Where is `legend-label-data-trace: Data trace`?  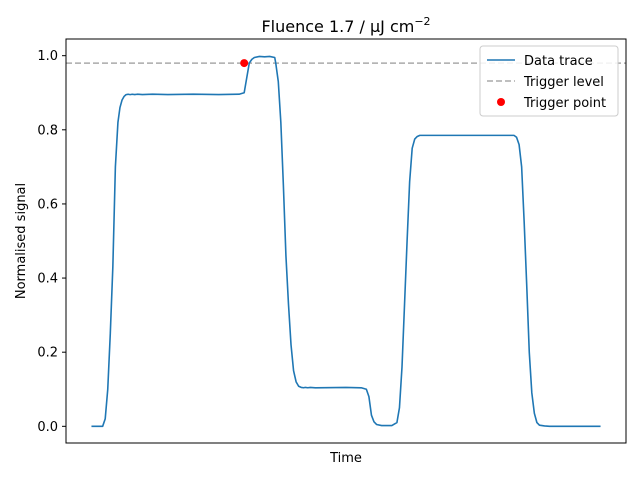
legend-label-data-trace: Data trace is located at coordinates (558, 61).